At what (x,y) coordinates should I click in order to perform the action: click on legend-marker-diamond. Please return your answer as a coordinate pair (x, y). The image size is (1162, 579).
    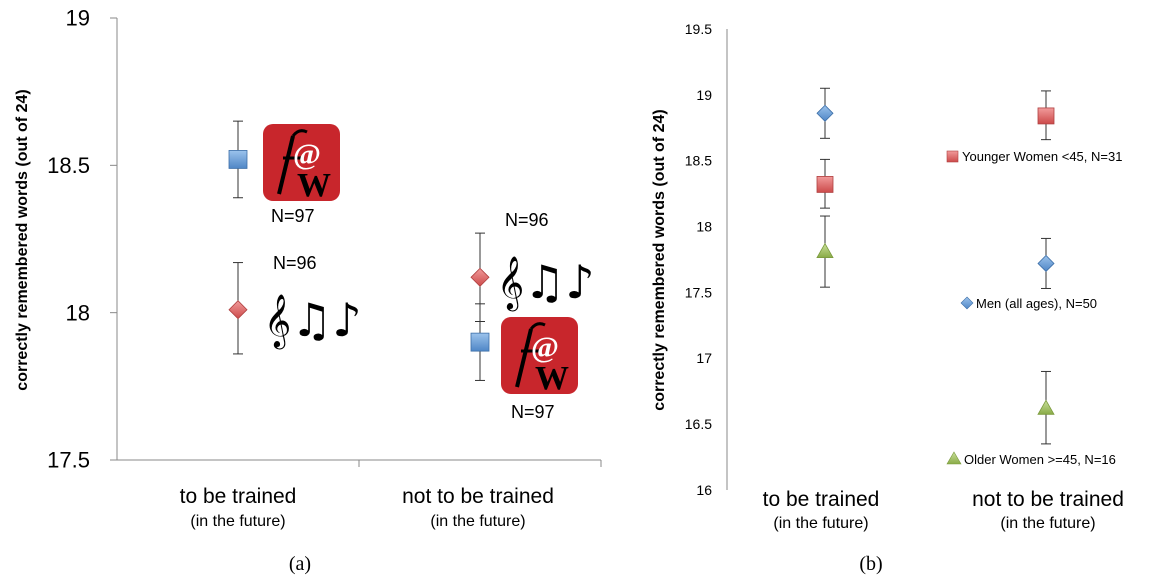
    Looking at the image, I should click on (967, 303).